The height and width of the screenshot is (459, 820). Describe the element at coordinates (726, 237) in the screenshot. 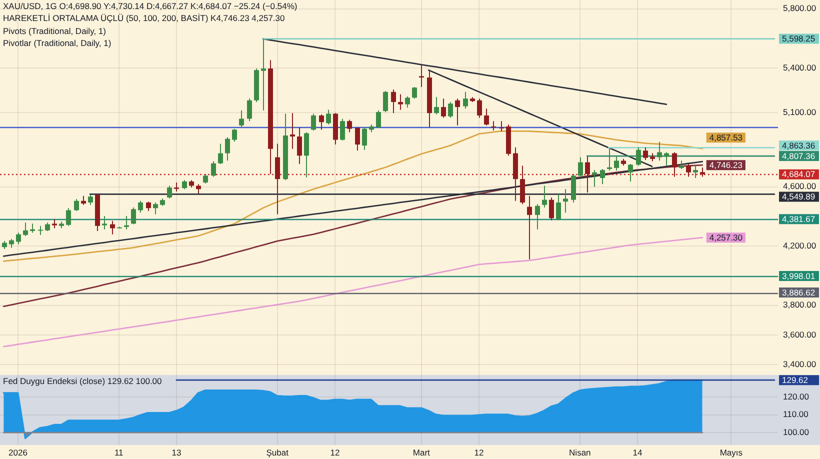

I see `data-label: 4,257.30` at that location.